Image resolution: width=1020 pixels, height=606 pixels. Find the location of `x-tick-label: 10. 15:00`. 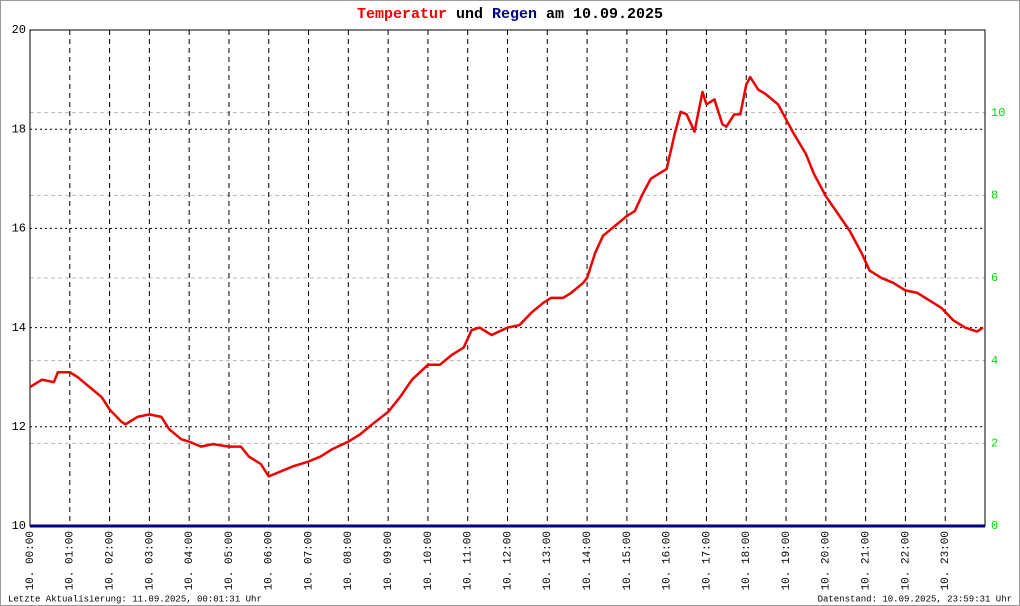

x-tick-label: 10. 15:00 is located at coordinates (628, 560).